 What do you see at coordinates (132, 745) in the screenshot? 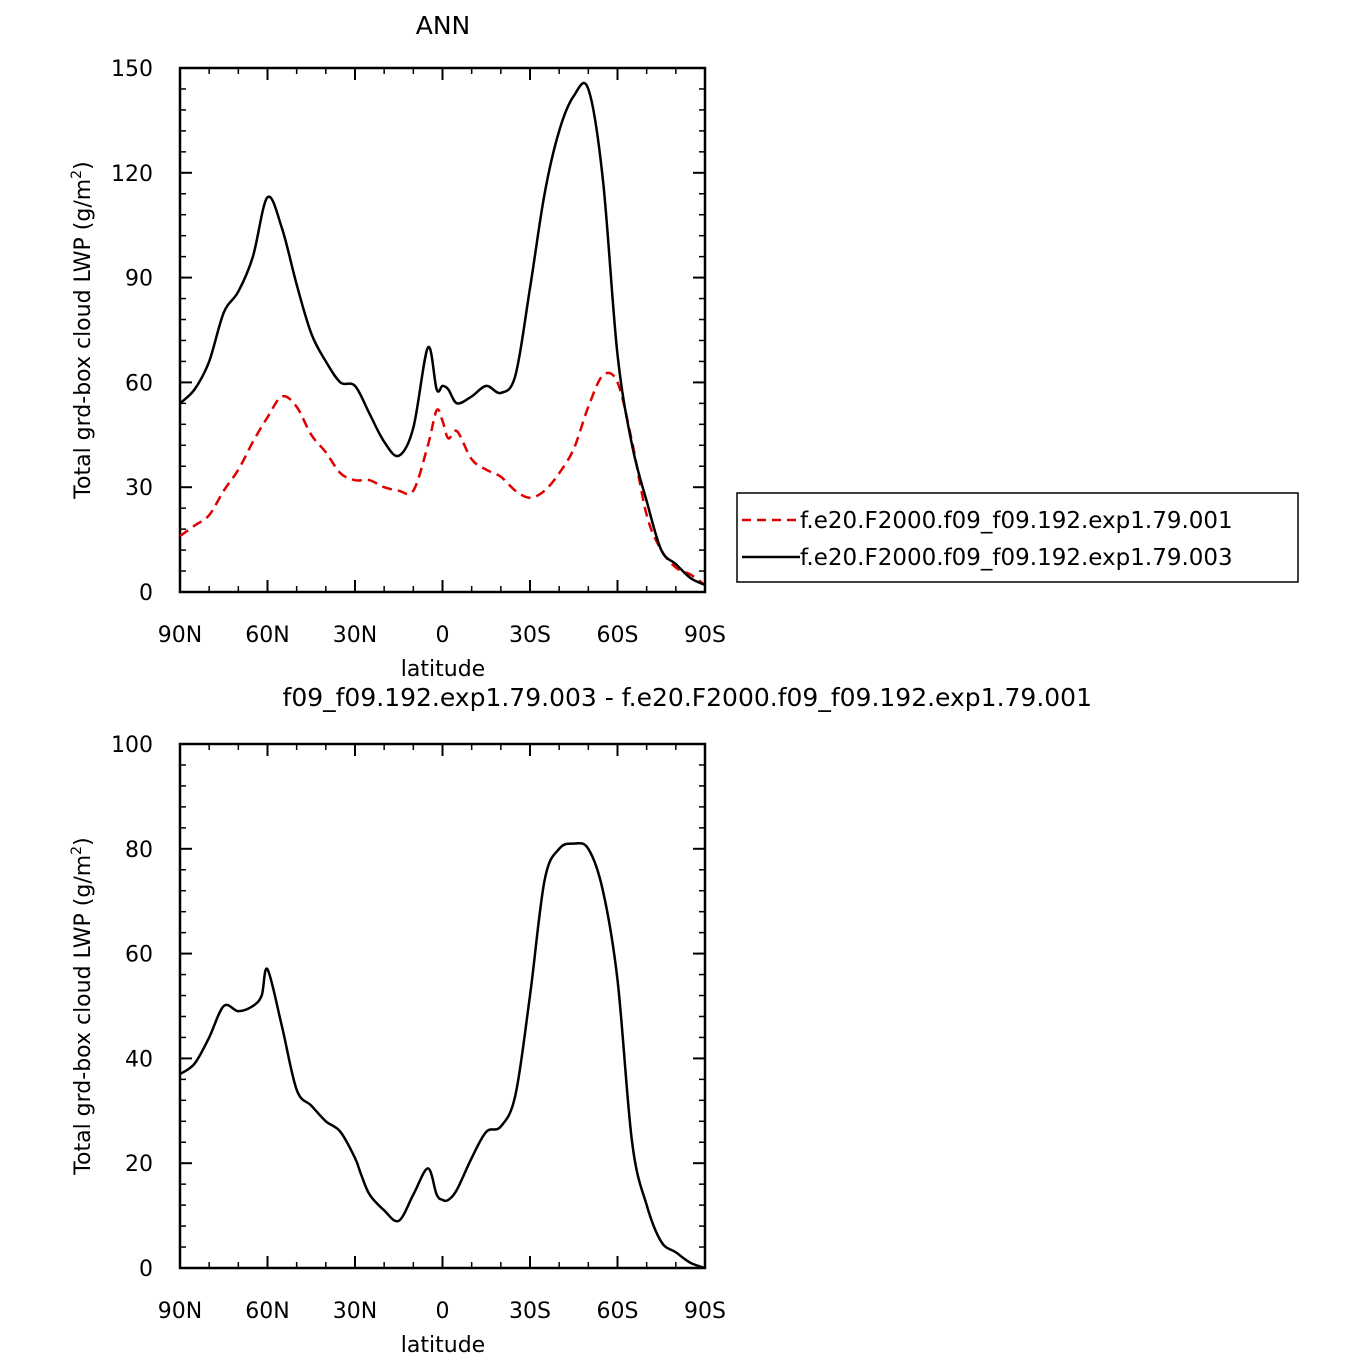
I see `bottom-y-tick-label: 100` at bounding box center [132, 745].